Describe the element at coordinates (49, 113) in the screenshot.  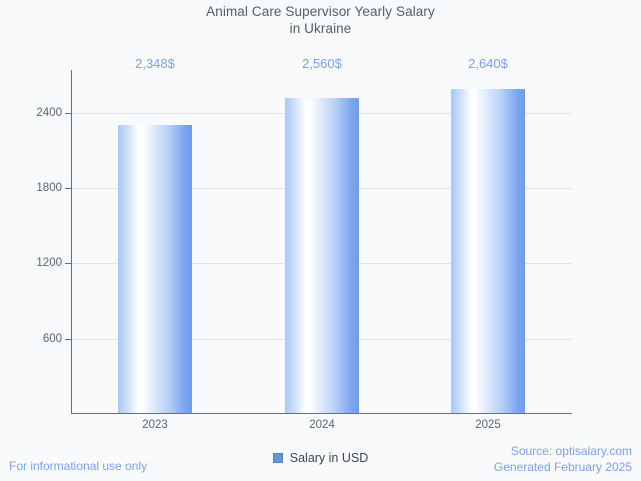
I see `ytick-label-2400: 2400` at that location.